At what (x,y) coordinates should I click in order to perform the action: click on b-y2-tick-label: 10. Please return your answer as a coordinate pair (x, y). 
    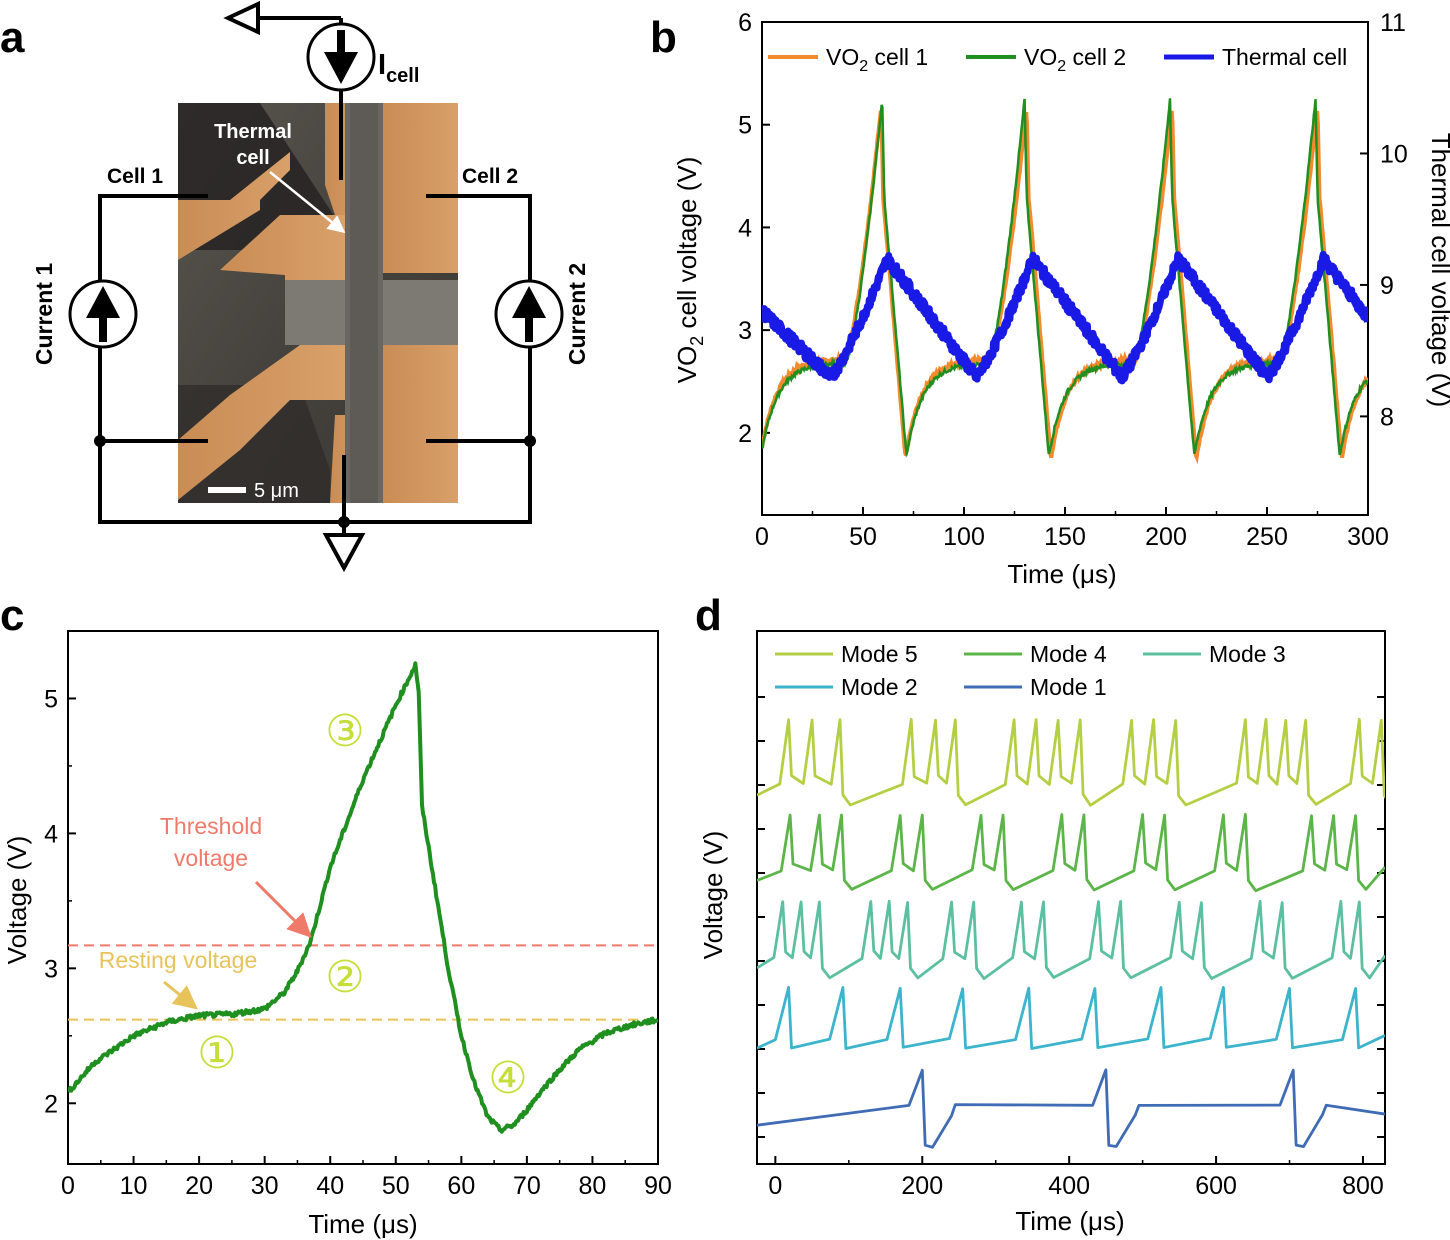
    Looking at the image, I should click on (1394, 154).